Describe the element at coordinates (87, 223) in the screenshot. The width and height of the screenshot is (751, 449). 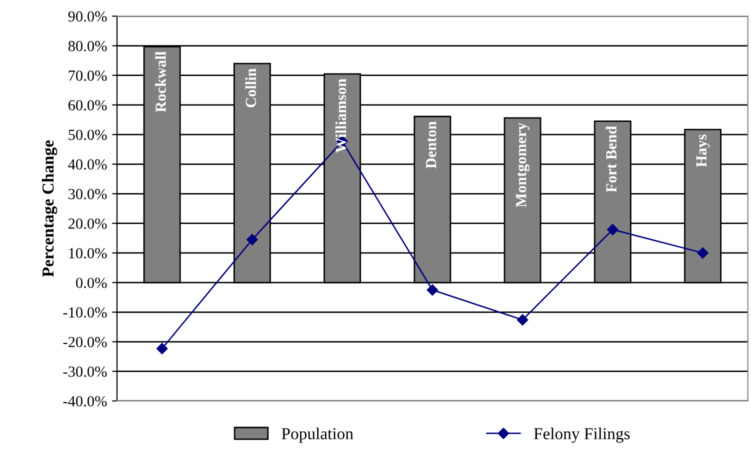
I see `y-tick-label: 20.0%` at that location.